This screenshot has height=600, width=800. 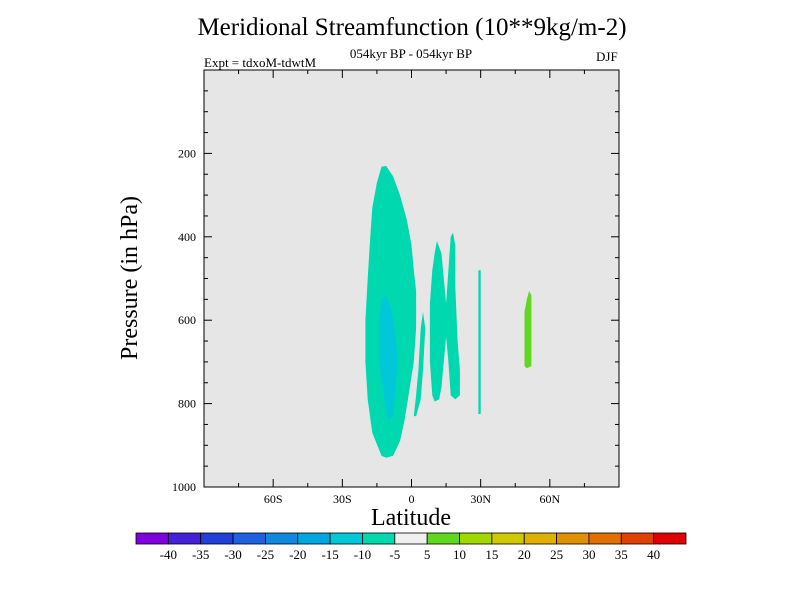 What do you see at coordinates (388, 358) in the screenshot?
I see `contour-region-core-a` at bounding box center [388, 358].